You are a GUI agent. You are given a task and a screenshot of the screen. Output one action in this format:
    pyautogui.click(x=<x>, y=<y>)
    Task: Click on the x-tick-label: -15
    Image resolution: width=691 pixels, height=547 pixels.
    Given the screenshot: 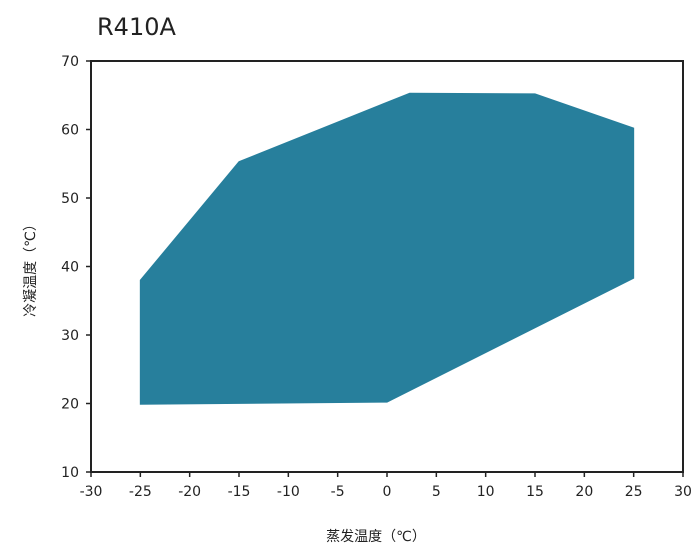 What is the action you would take?
    pyautogui.click(x=239, y=492)
    